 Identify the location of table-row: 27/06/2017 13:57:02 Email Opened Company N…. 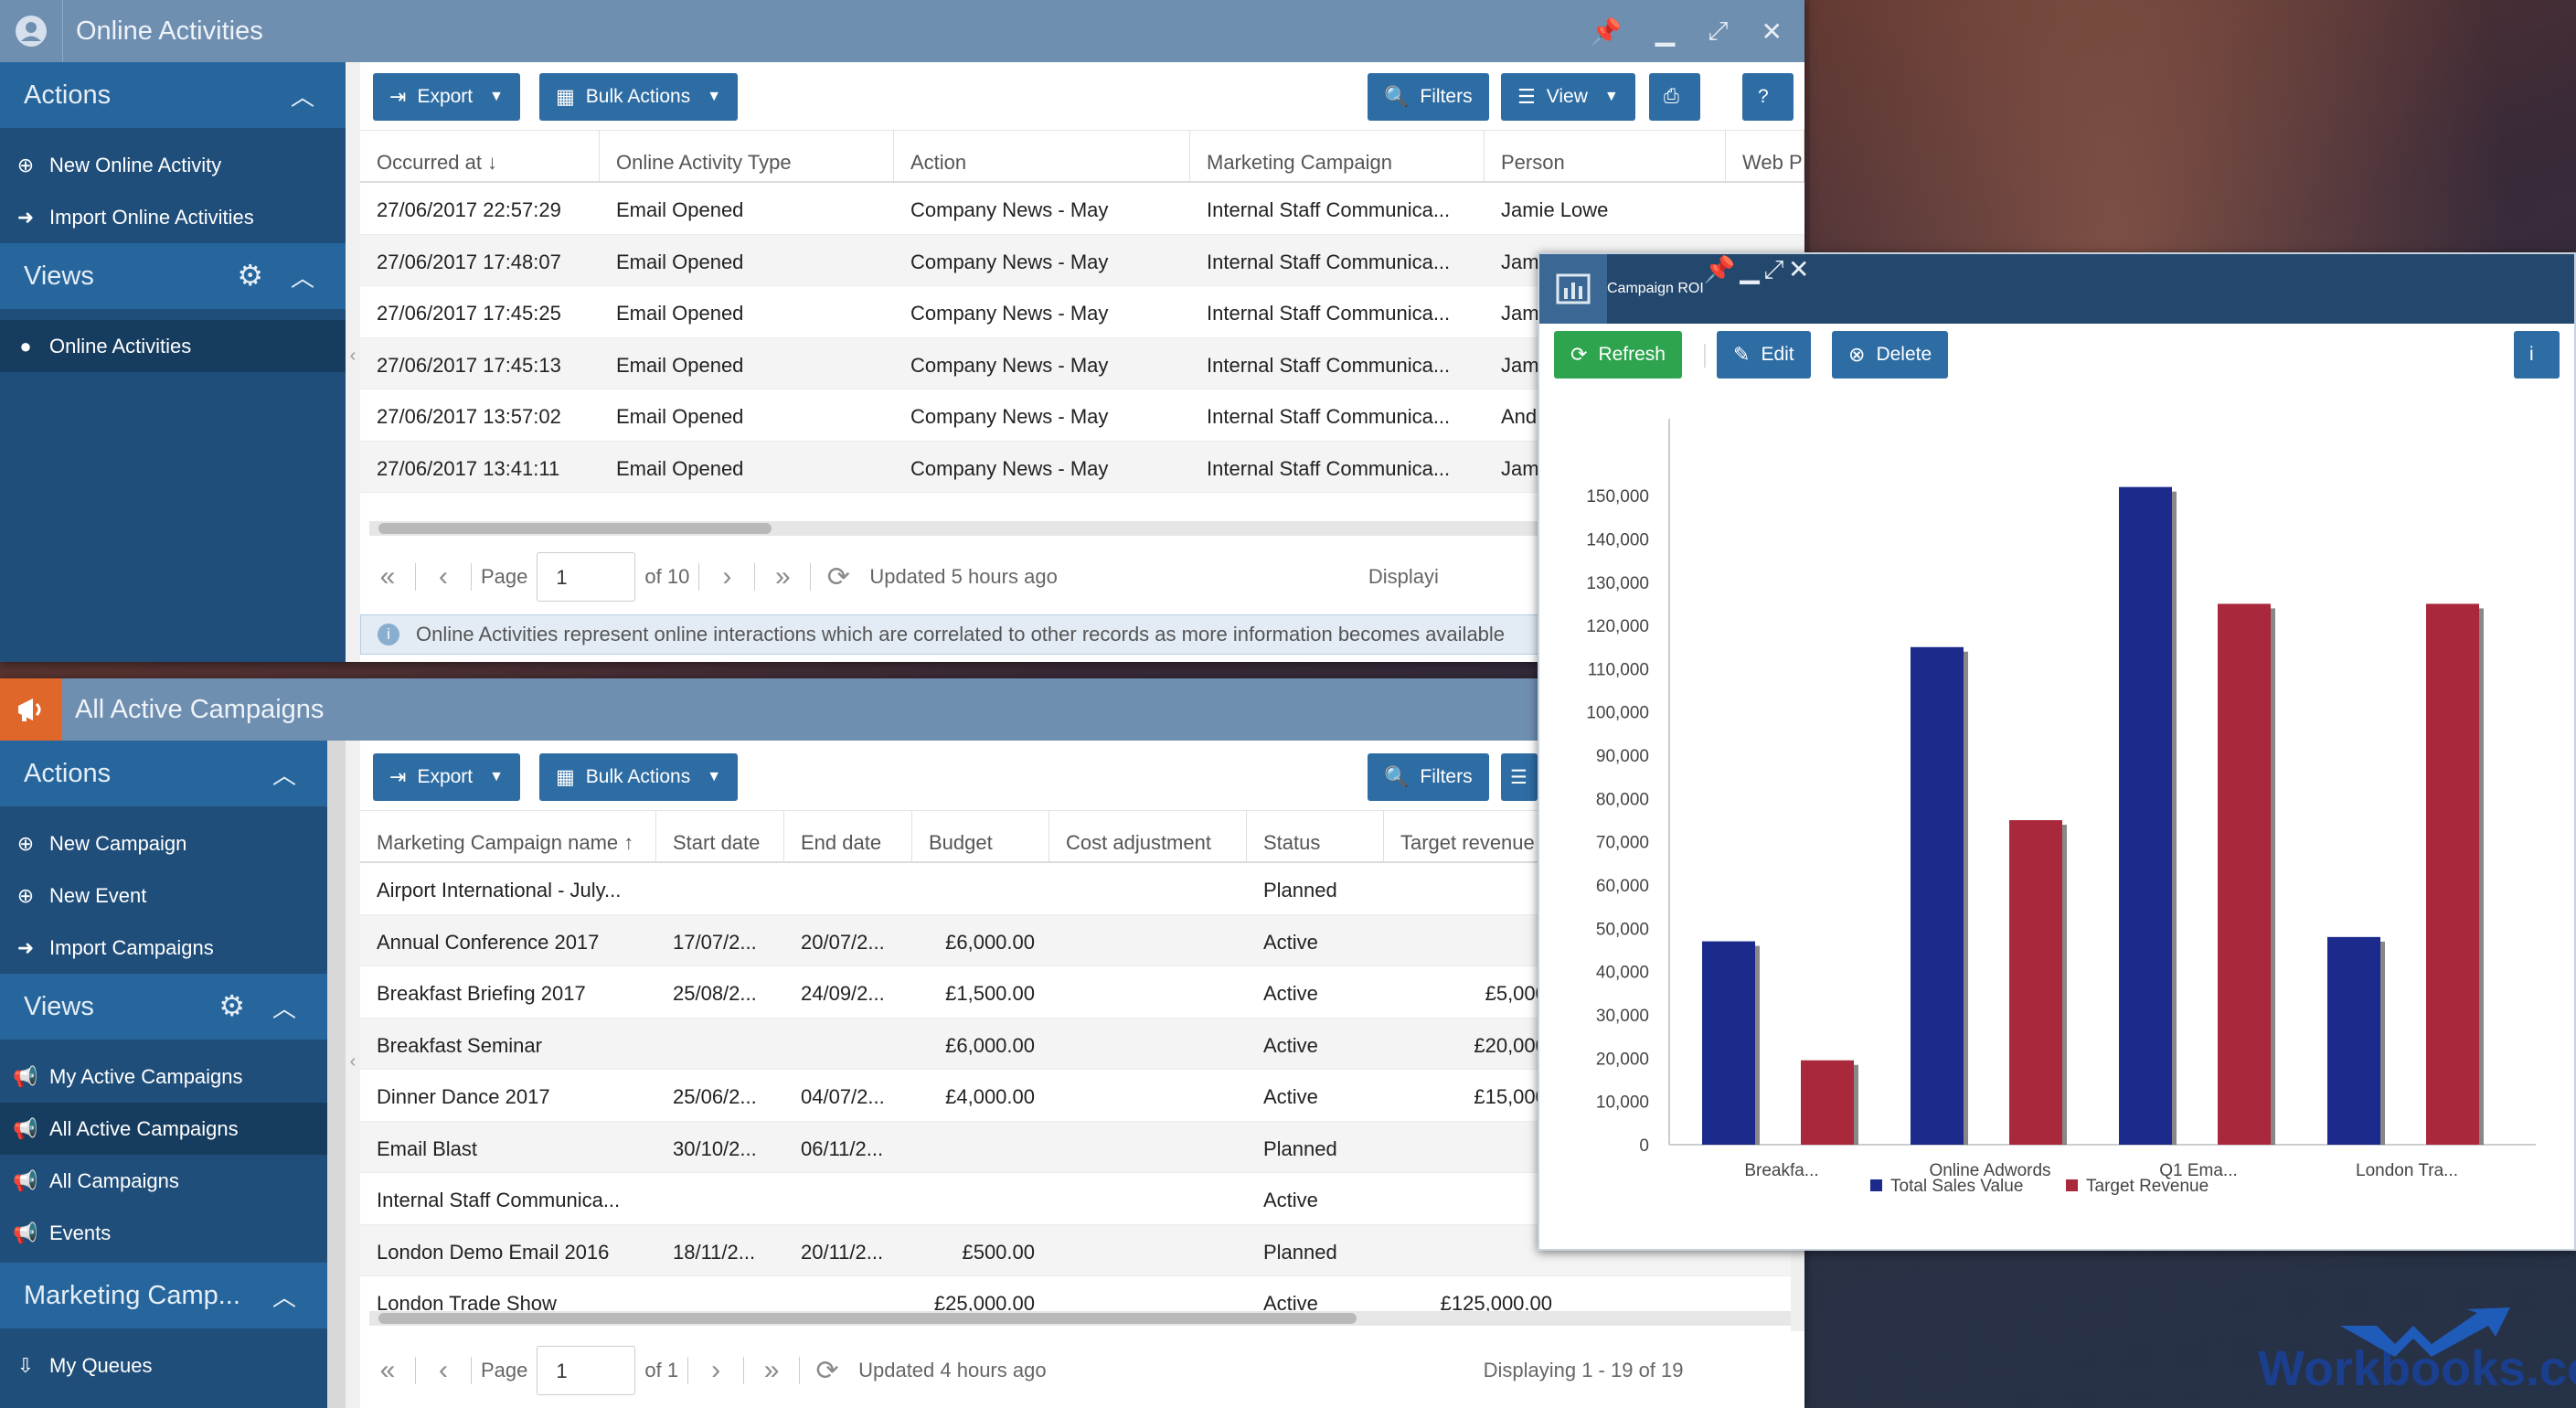
(1082, 415).